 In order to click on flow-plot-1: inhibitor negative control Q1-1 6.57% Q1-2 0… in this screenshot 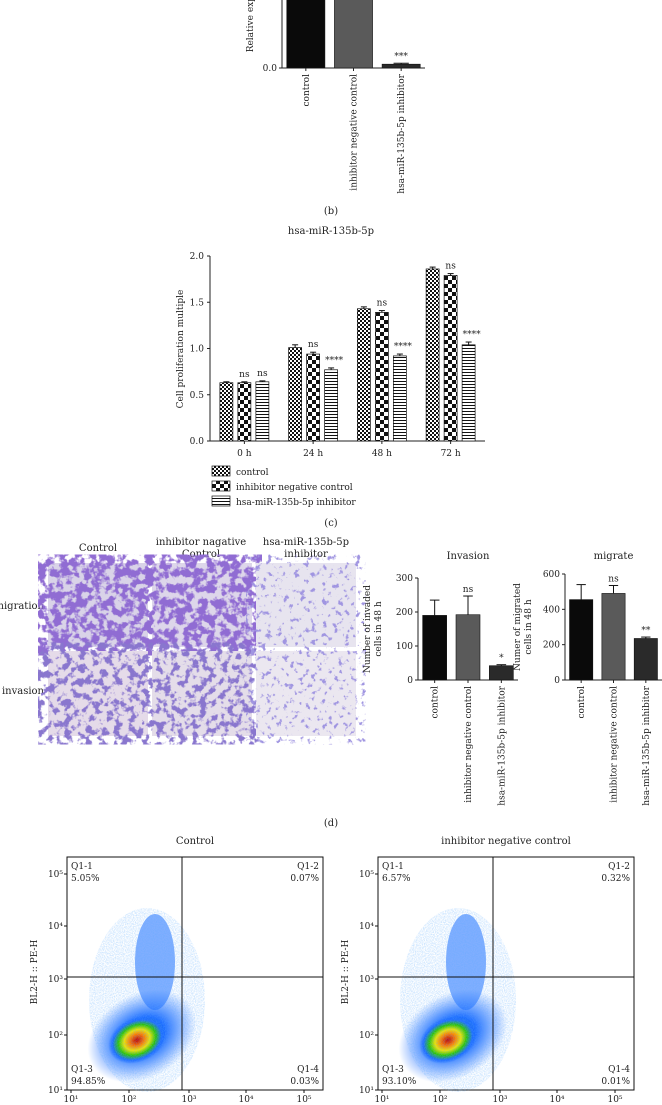, I will do `click(488, 970)`.